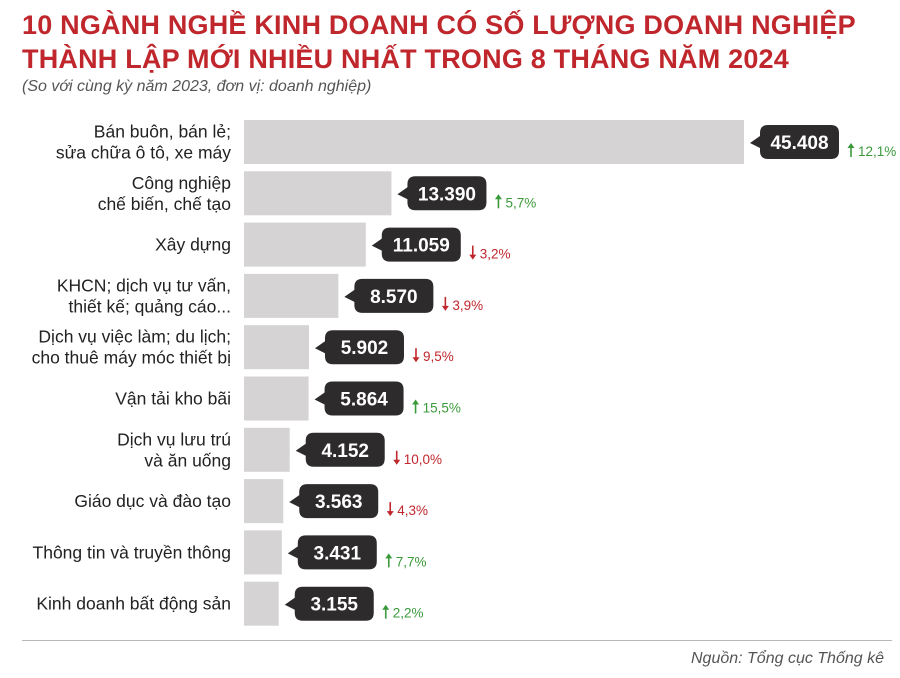 The image size is (900, 678). Describe the element at coordinates (799, 143) in the screenshot. I see `value-label-1: 45.408` at that location.